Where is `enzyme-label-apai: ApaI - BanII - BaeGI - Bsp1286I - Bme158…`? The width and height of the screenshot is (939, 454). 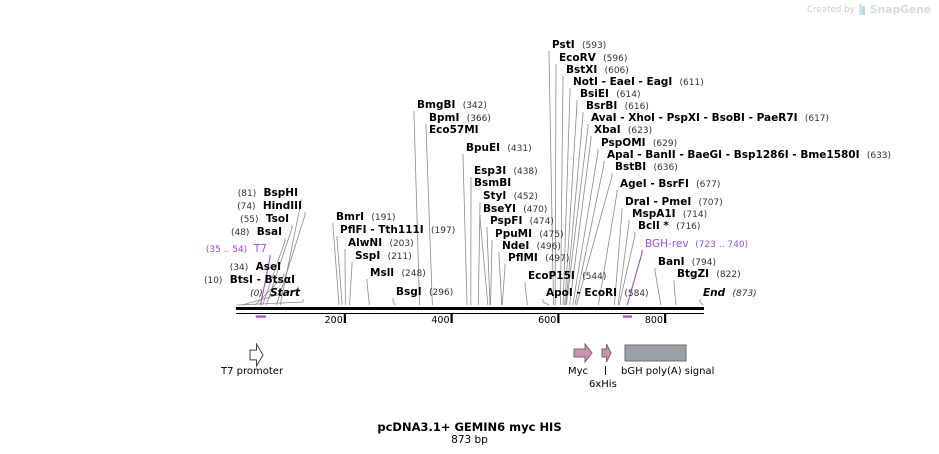
enzyme-label-apai: ApaI - BanII - BaeGI - Bsp1286I - Bme158… is located at coordinates (749, 156).